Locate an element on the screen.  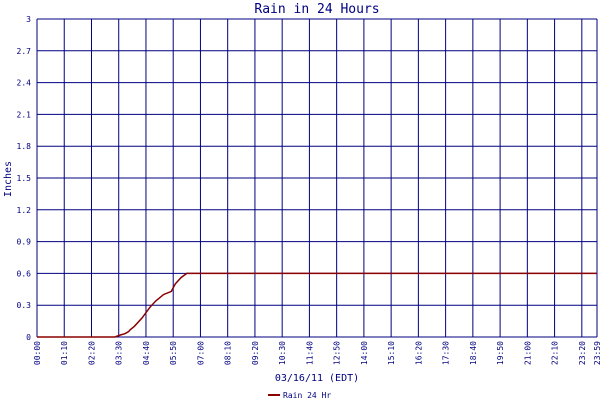
x-tick-label: 23:20 is located at coordinates (582, 353).